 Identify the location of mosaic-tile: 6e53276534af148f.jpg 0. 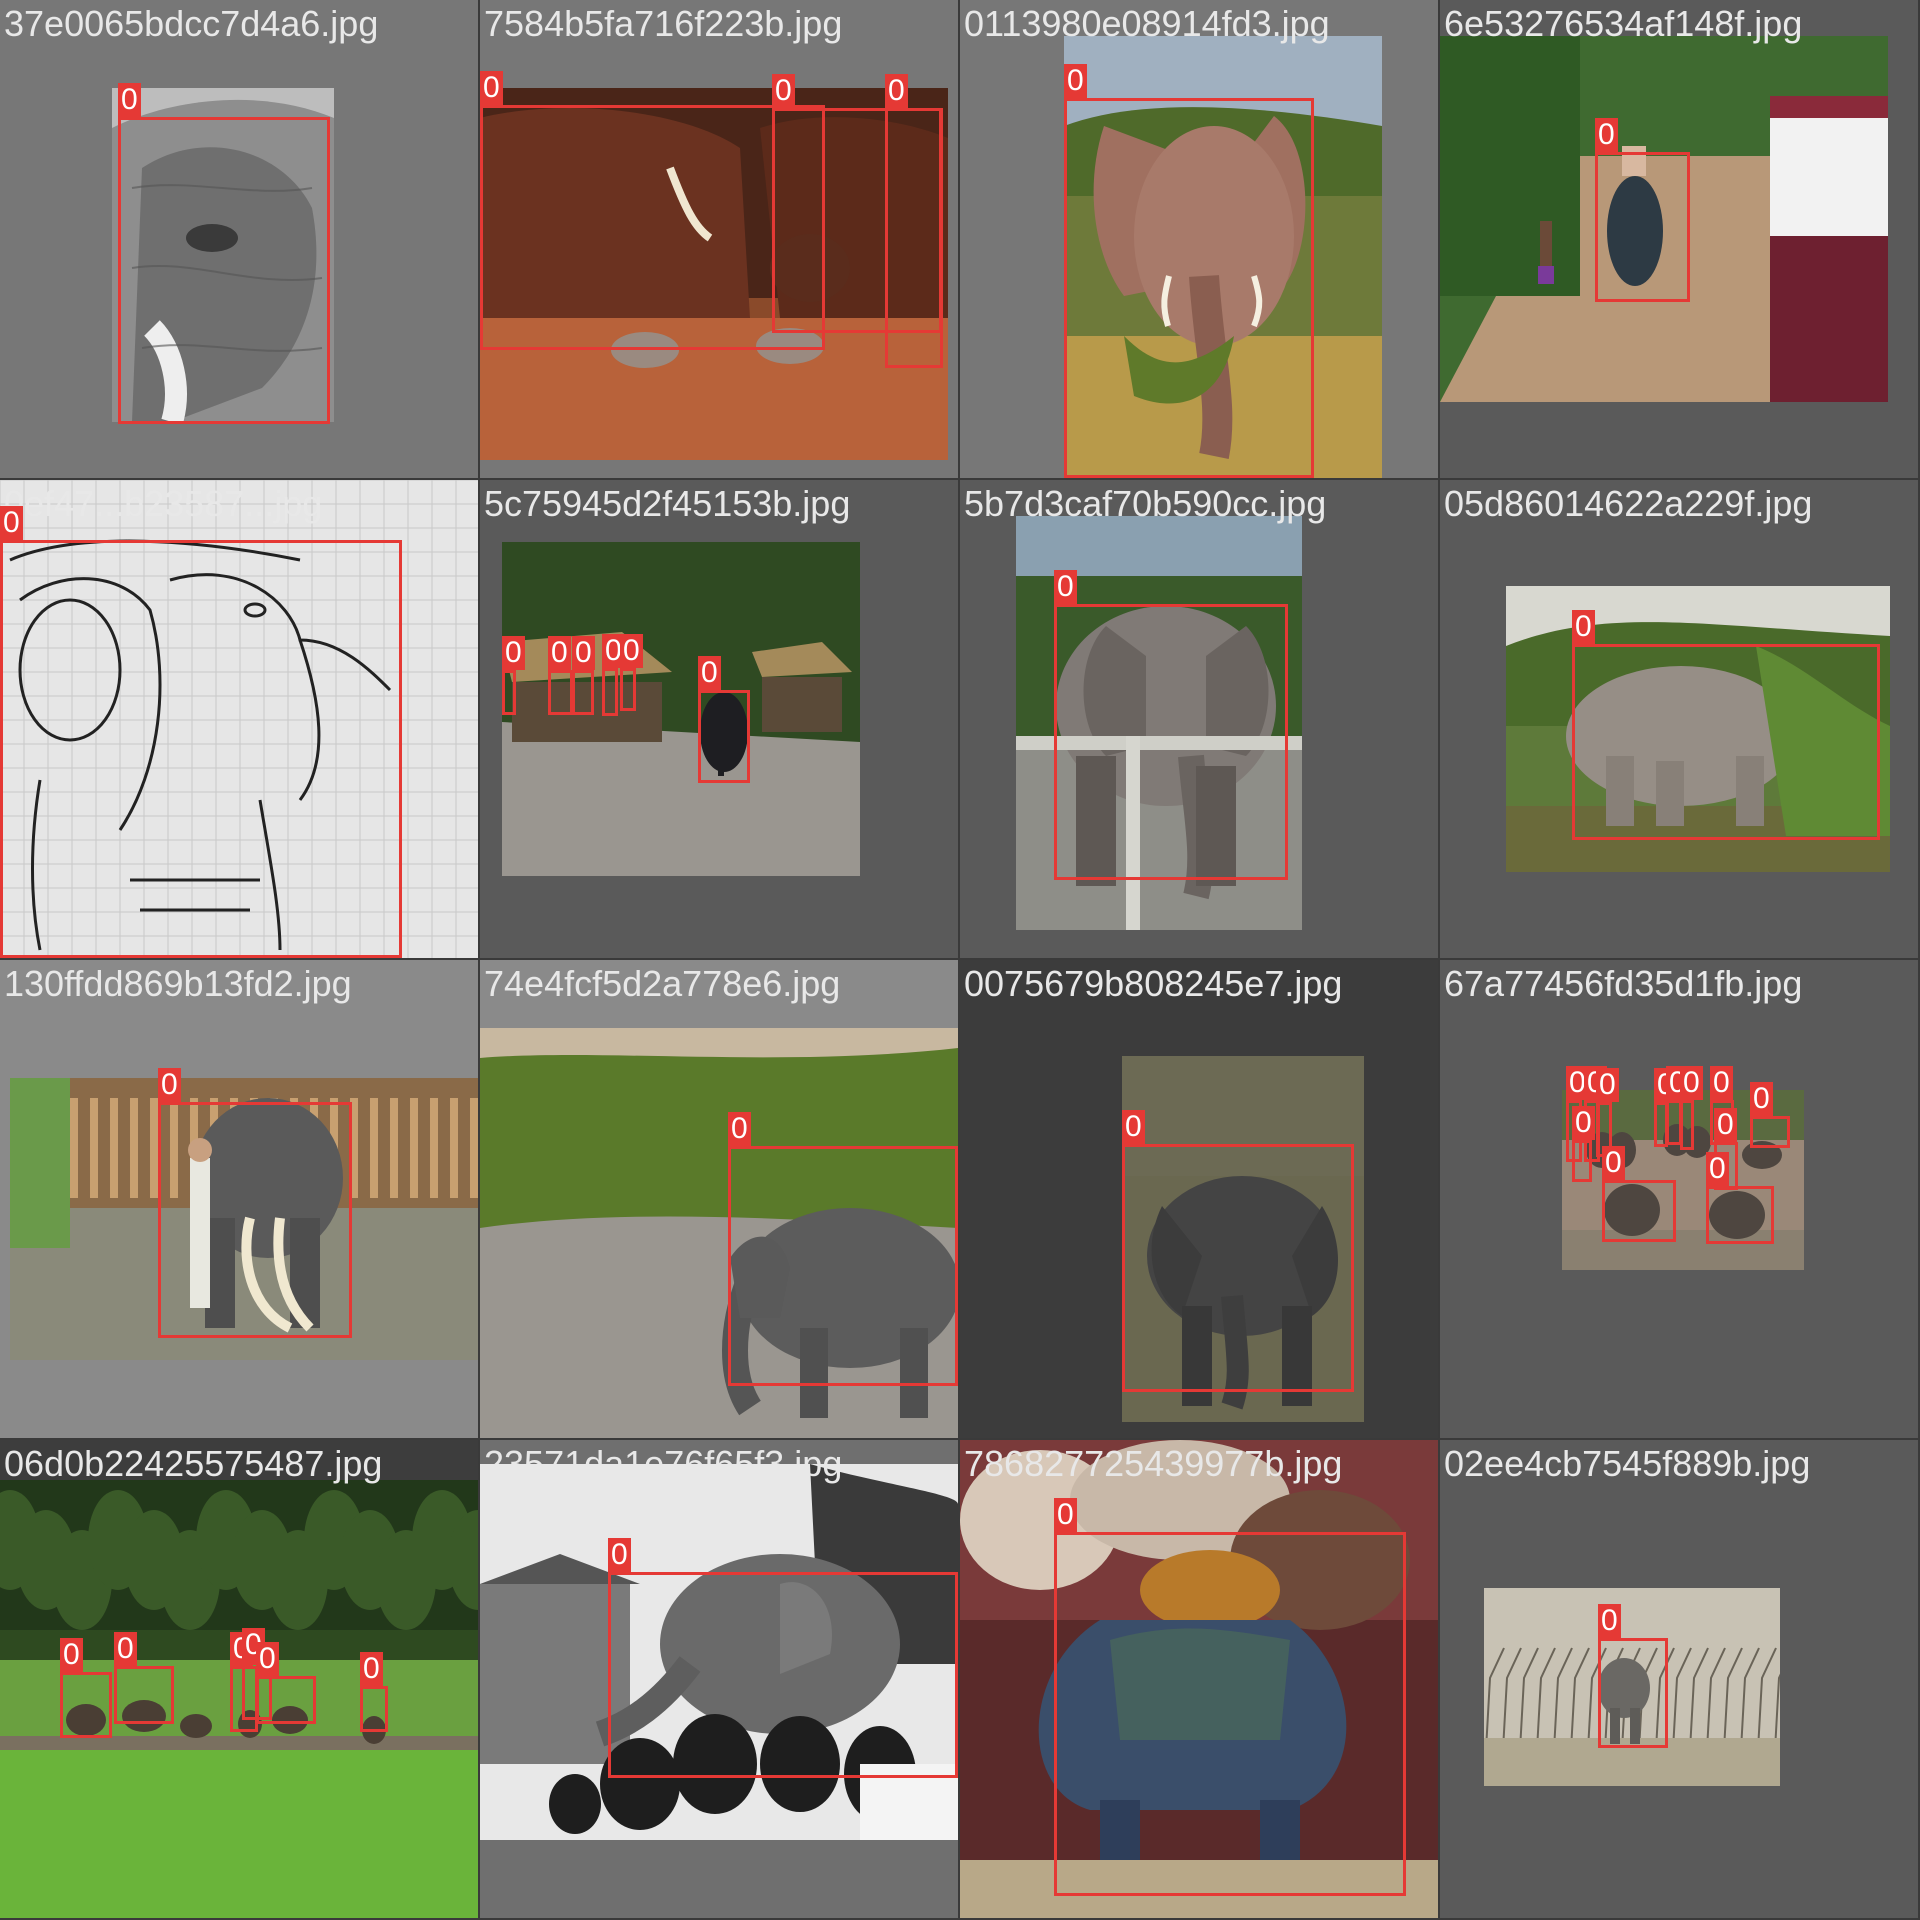
(1679, 239).